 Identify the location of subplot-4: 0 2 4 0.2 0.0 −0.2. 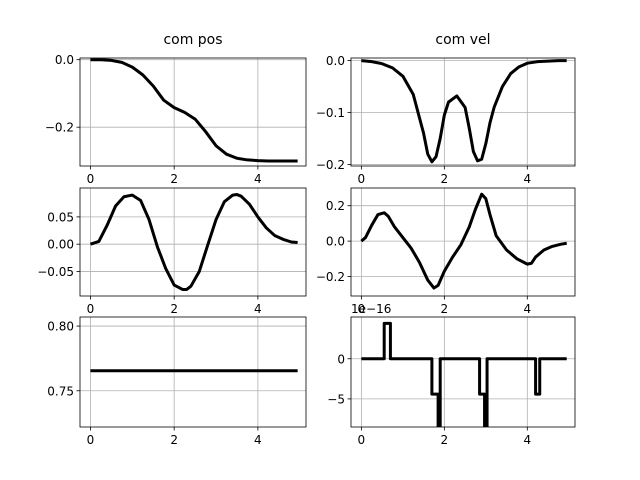
(446, 251).